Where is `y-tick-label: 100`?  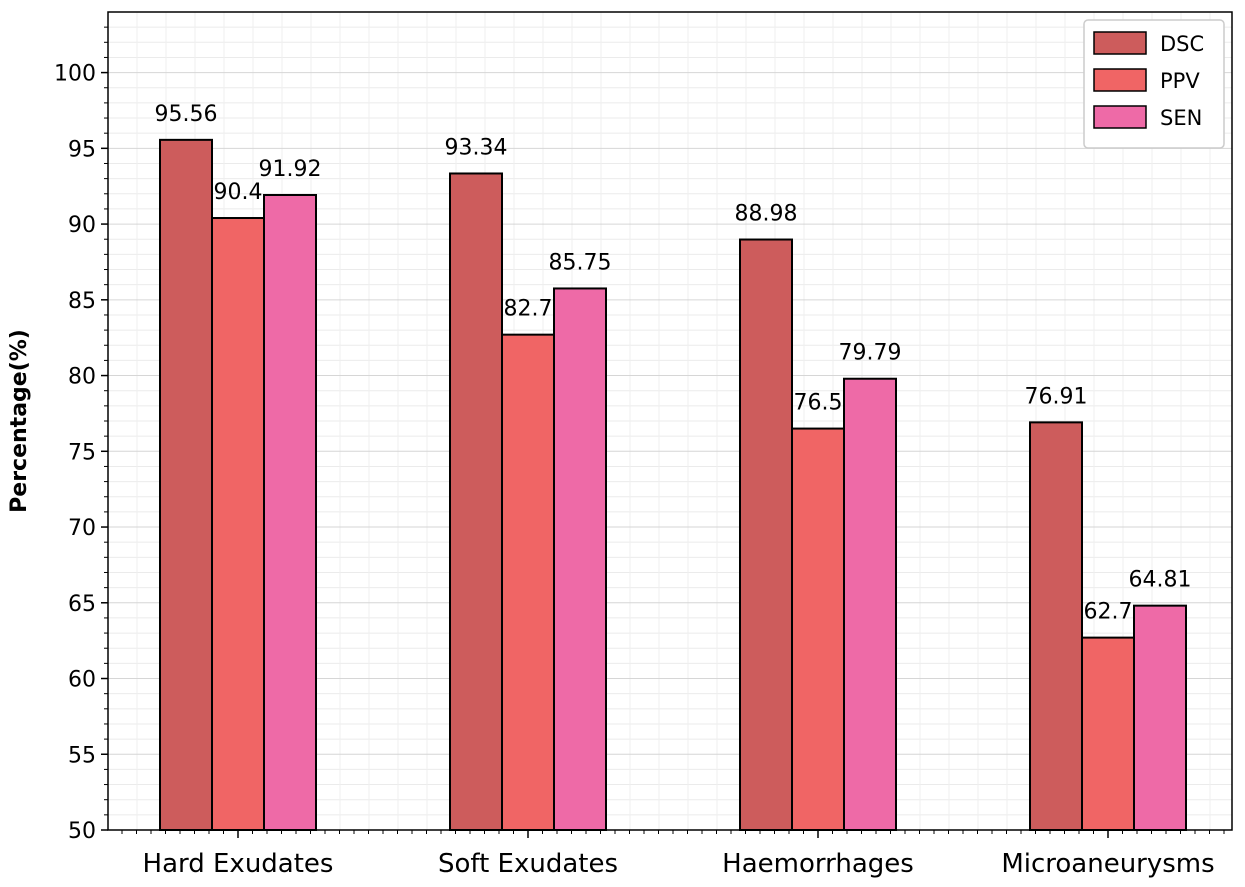
y-tick-label: 100 is located at coordinates (75, 74).